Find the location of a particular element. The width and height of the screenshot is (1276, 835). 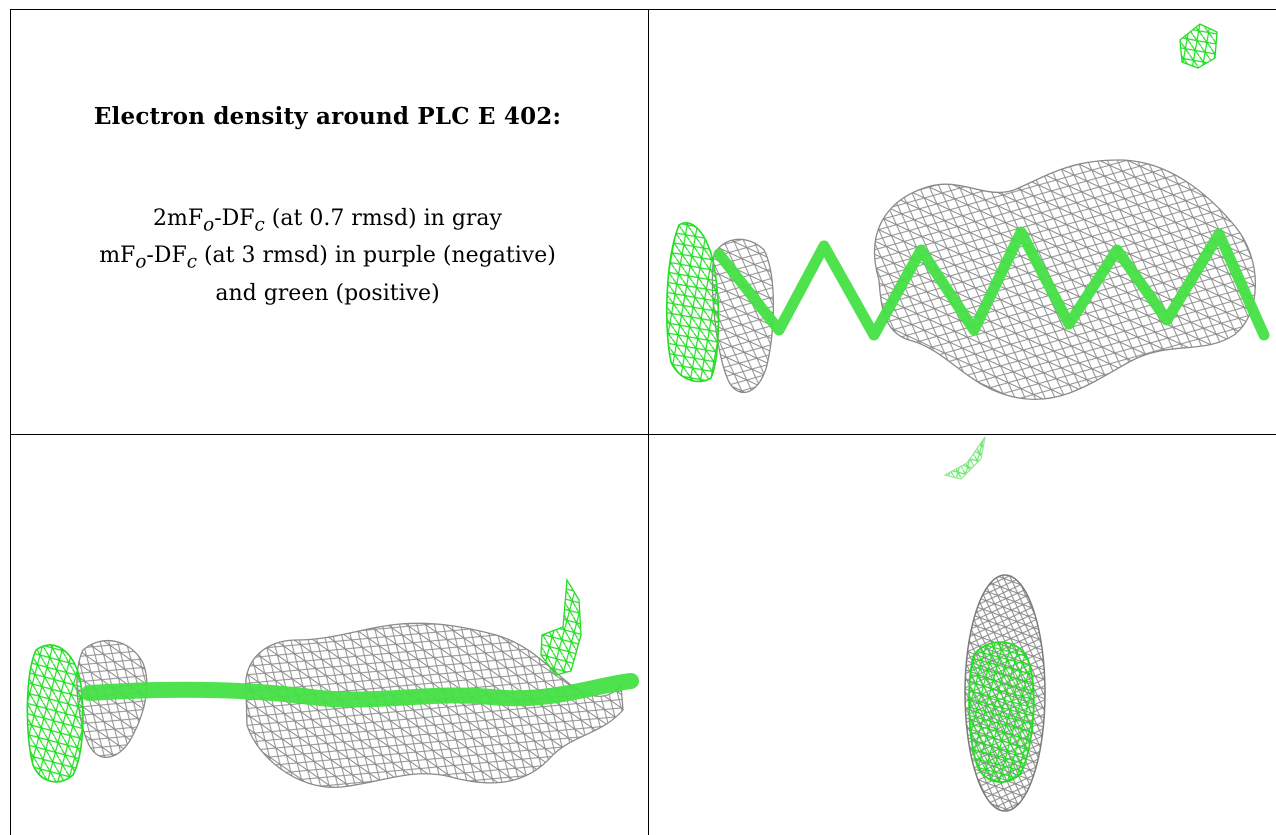

mesh-end-view is located at coordinates (994, 624).